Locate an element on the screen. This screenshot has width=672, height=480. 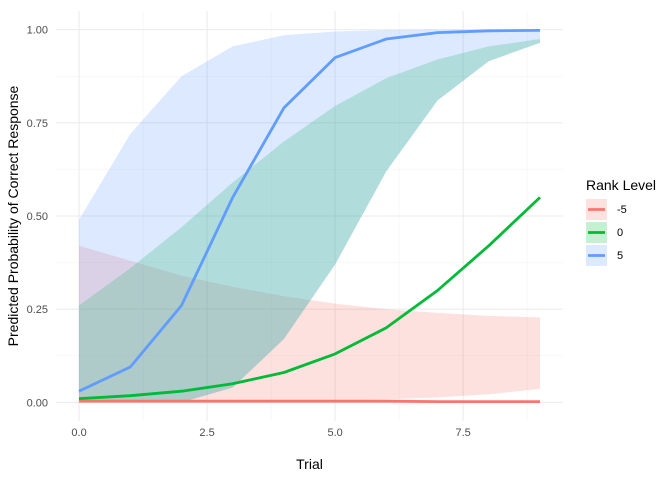
x-tick-label: 5.0 is located at coordinates (334, 433).